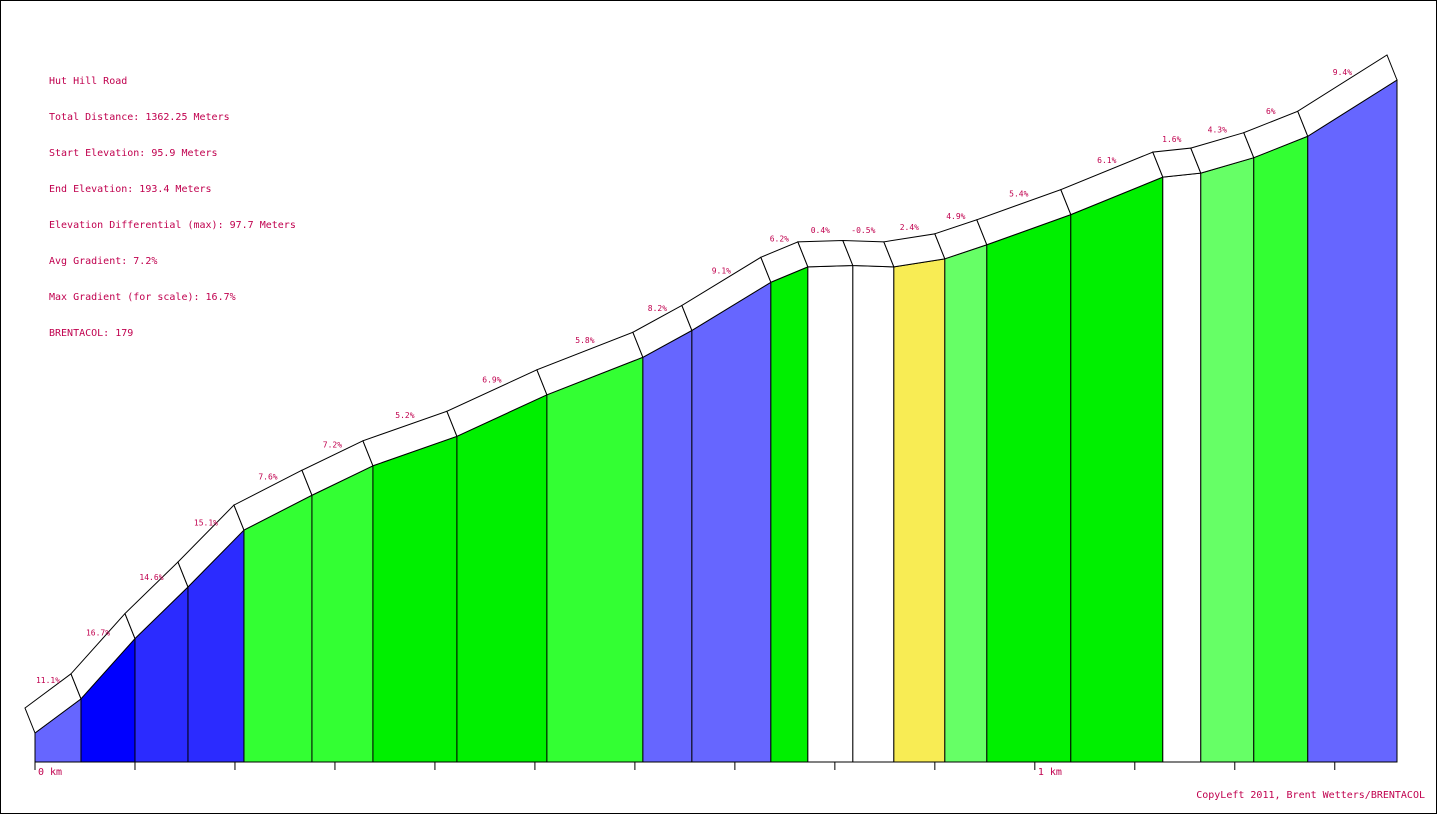 Image resolution: width=1437 pixels, height=814 pixels. I want to click on grade-label: 7.2%, so click(332, 445).